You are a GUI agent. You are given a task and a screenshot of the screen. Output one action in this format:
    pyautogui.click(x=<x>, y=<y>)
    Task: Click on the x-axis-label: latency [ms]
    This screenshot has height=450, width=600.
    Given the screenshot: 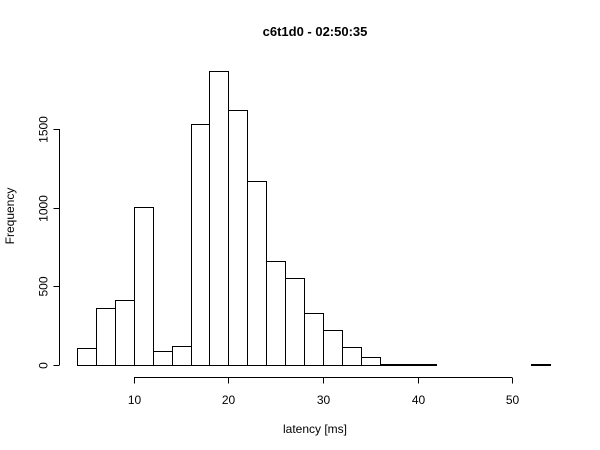 What is the action you would take?
    pyautogui.click(x=315, y=429)
    